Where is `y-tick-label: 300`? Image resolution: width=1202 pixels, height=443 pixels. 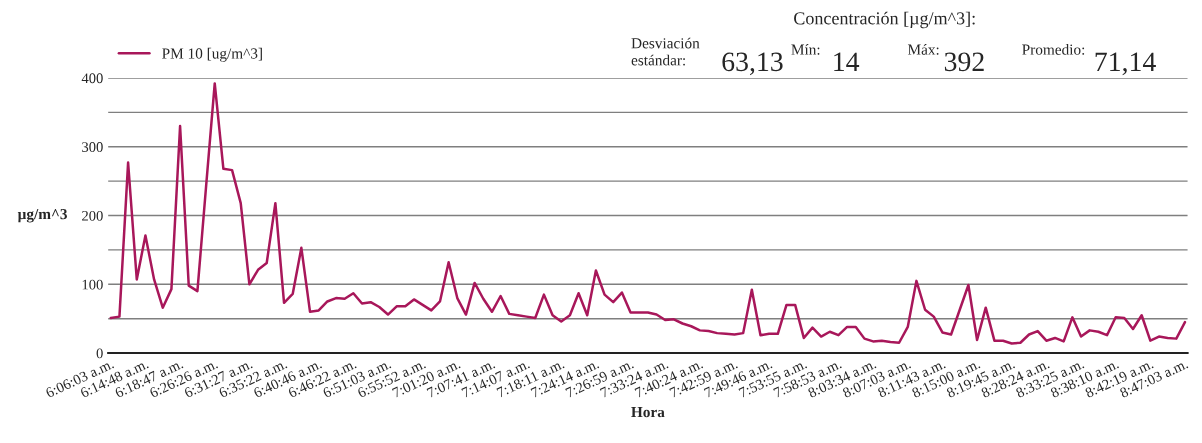
y-tick-label: 300 is located at coordinates (92, 147).